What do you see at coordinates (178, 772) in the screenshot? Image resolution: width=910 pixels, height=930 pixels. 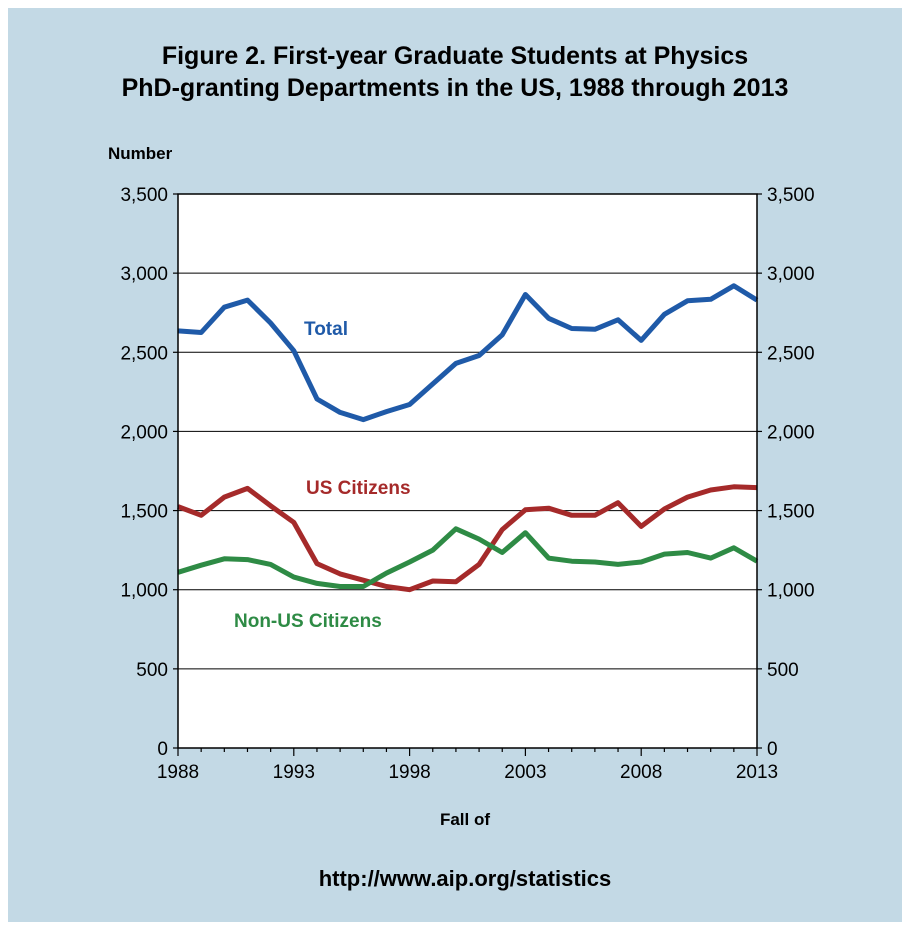 I see `x-tick-label: 1988` at bounding box center [178, 772].